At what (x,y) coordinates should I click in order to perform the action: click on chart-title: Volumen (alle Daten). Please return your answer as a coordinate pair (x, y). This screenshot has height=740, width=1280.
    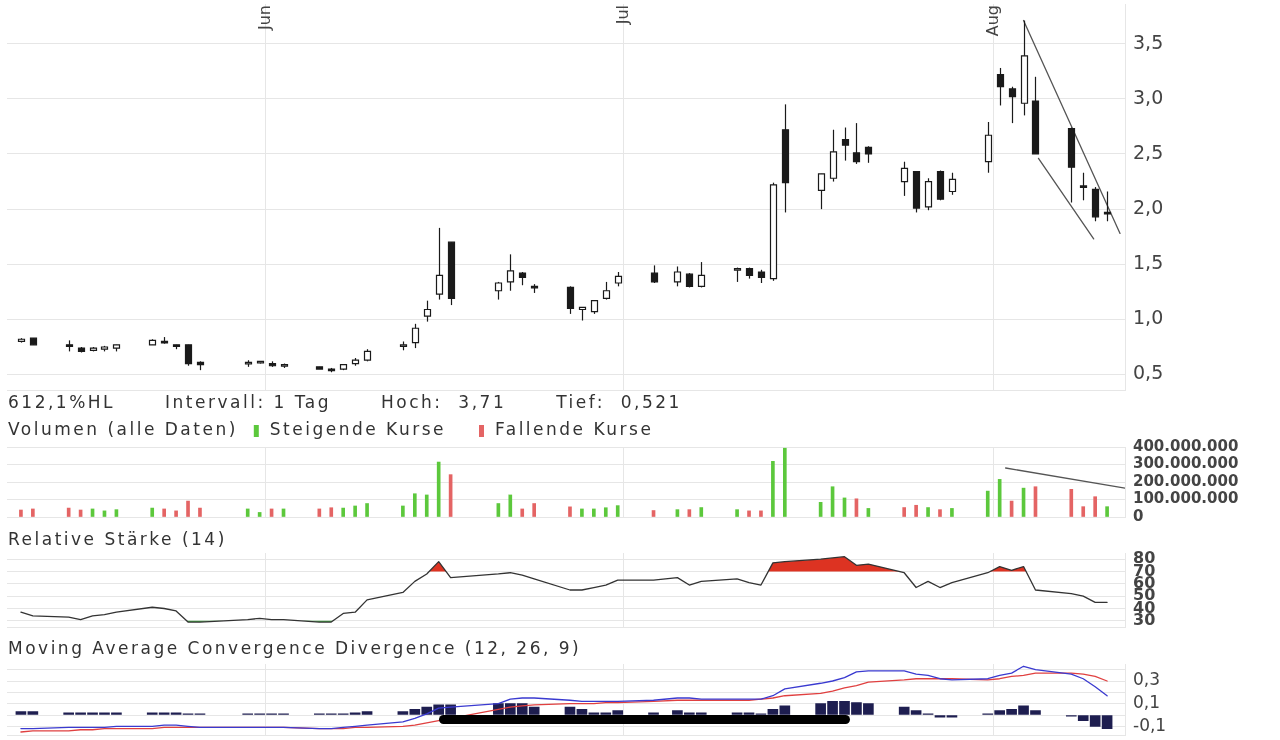
    Looking at the image, I should click on (123, 429).